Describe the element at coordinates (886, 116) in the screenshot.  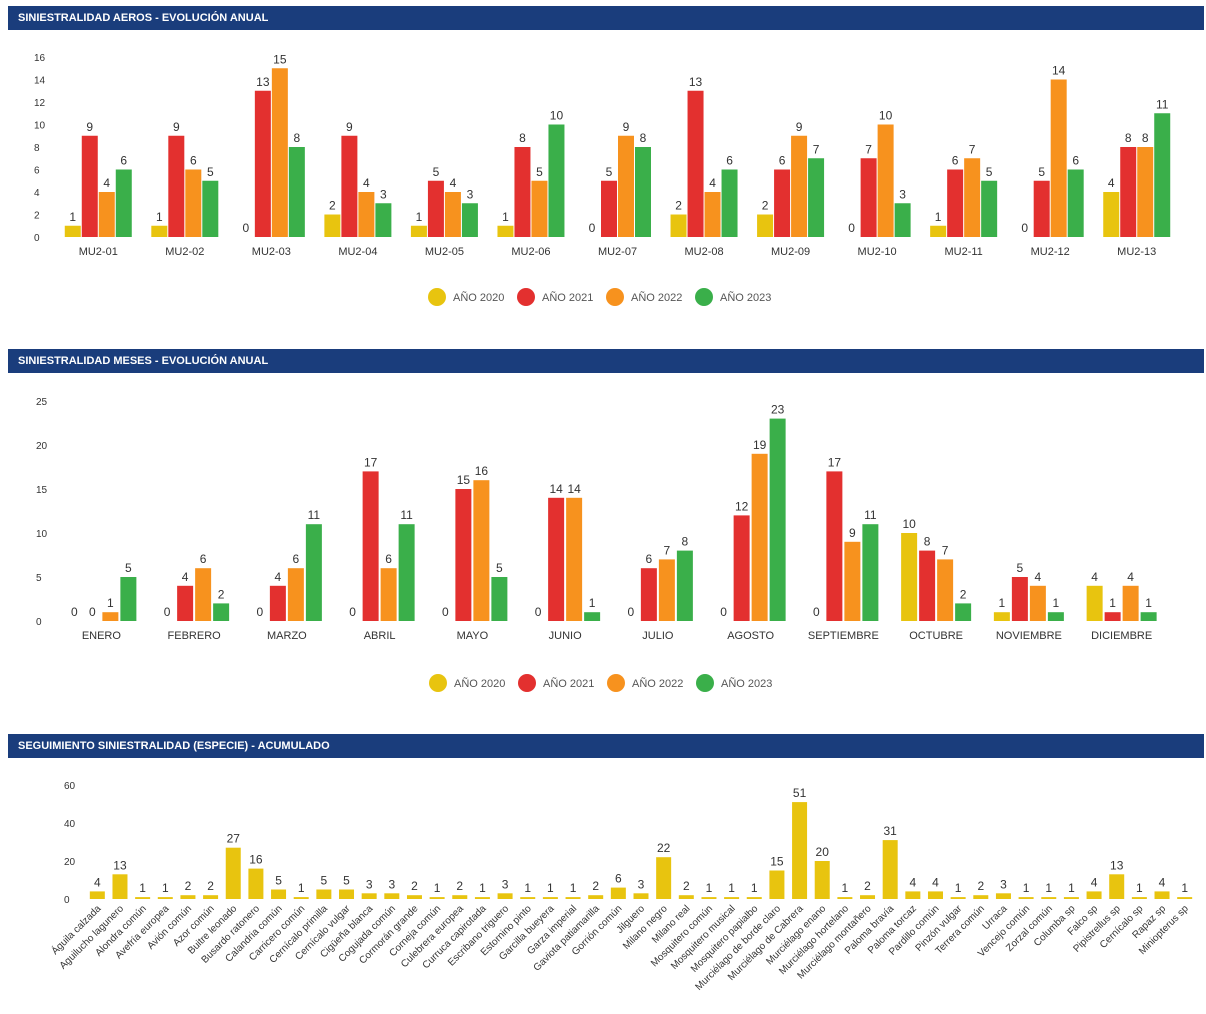
I see `data-label: 10` at that location.